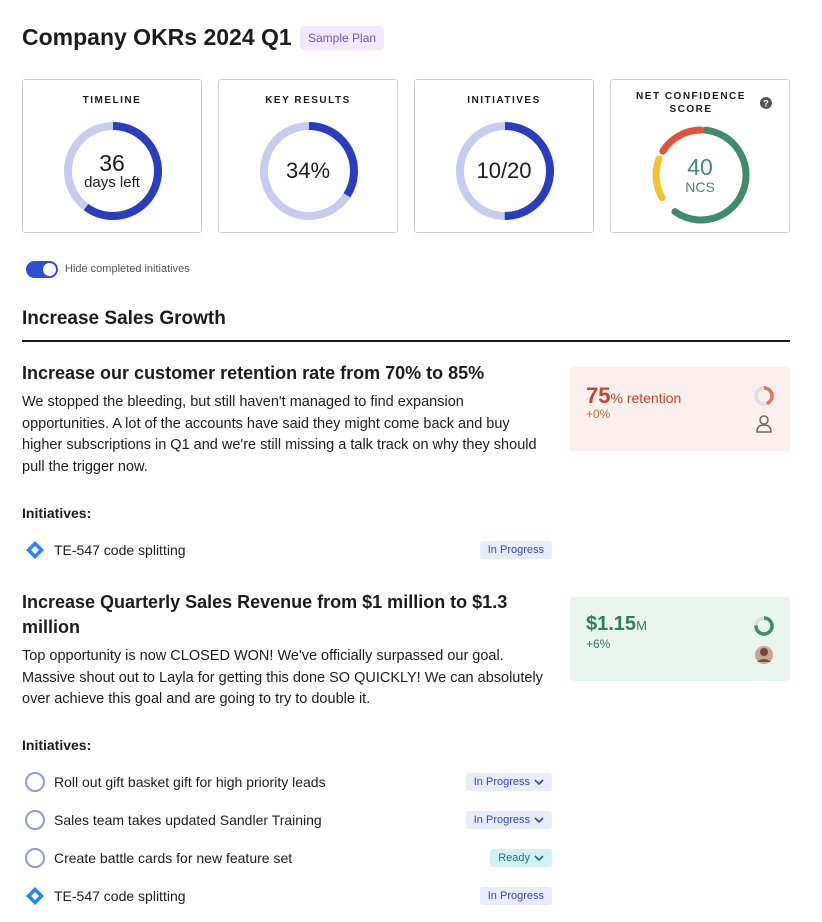 The image size is (822, 922). I want to click on initiative-name: Create battle cards for new feature set, so click(173, 858).